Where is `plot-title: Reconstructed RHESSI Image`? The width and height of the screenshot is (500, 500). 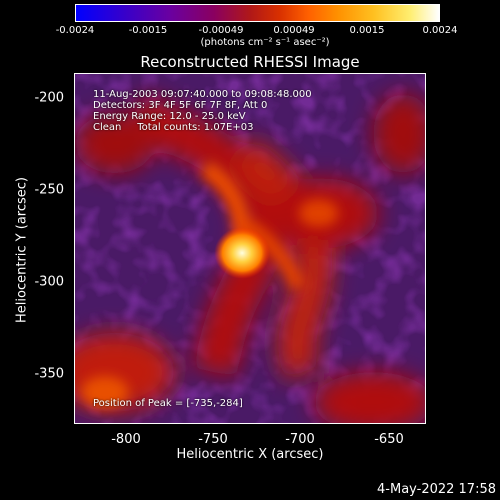
plot-title: Reconstructed RHESSI Image is located at coordinates (250, 62).